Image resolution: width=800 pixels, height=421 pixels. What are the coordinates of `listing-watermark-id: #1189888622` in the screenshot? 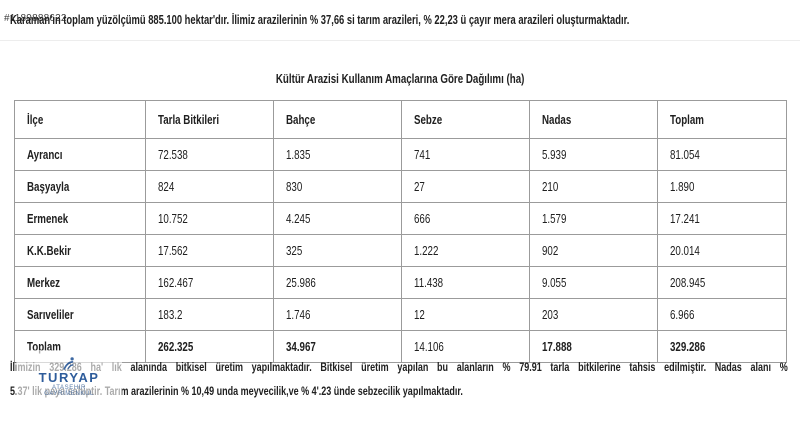 It's located at (35, 18).